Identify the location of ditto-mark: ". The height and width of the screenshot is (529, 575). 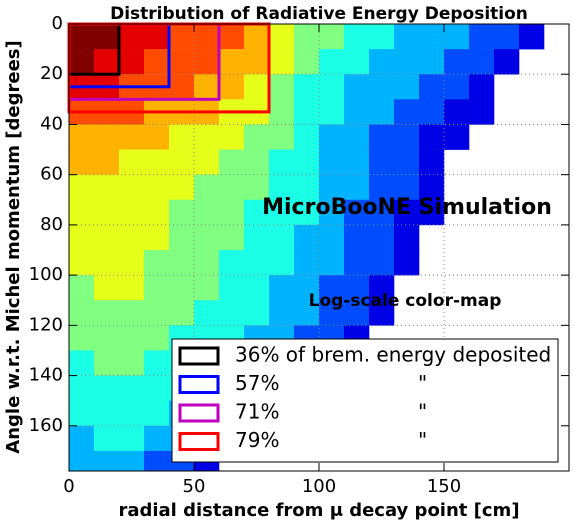
(422, 440).